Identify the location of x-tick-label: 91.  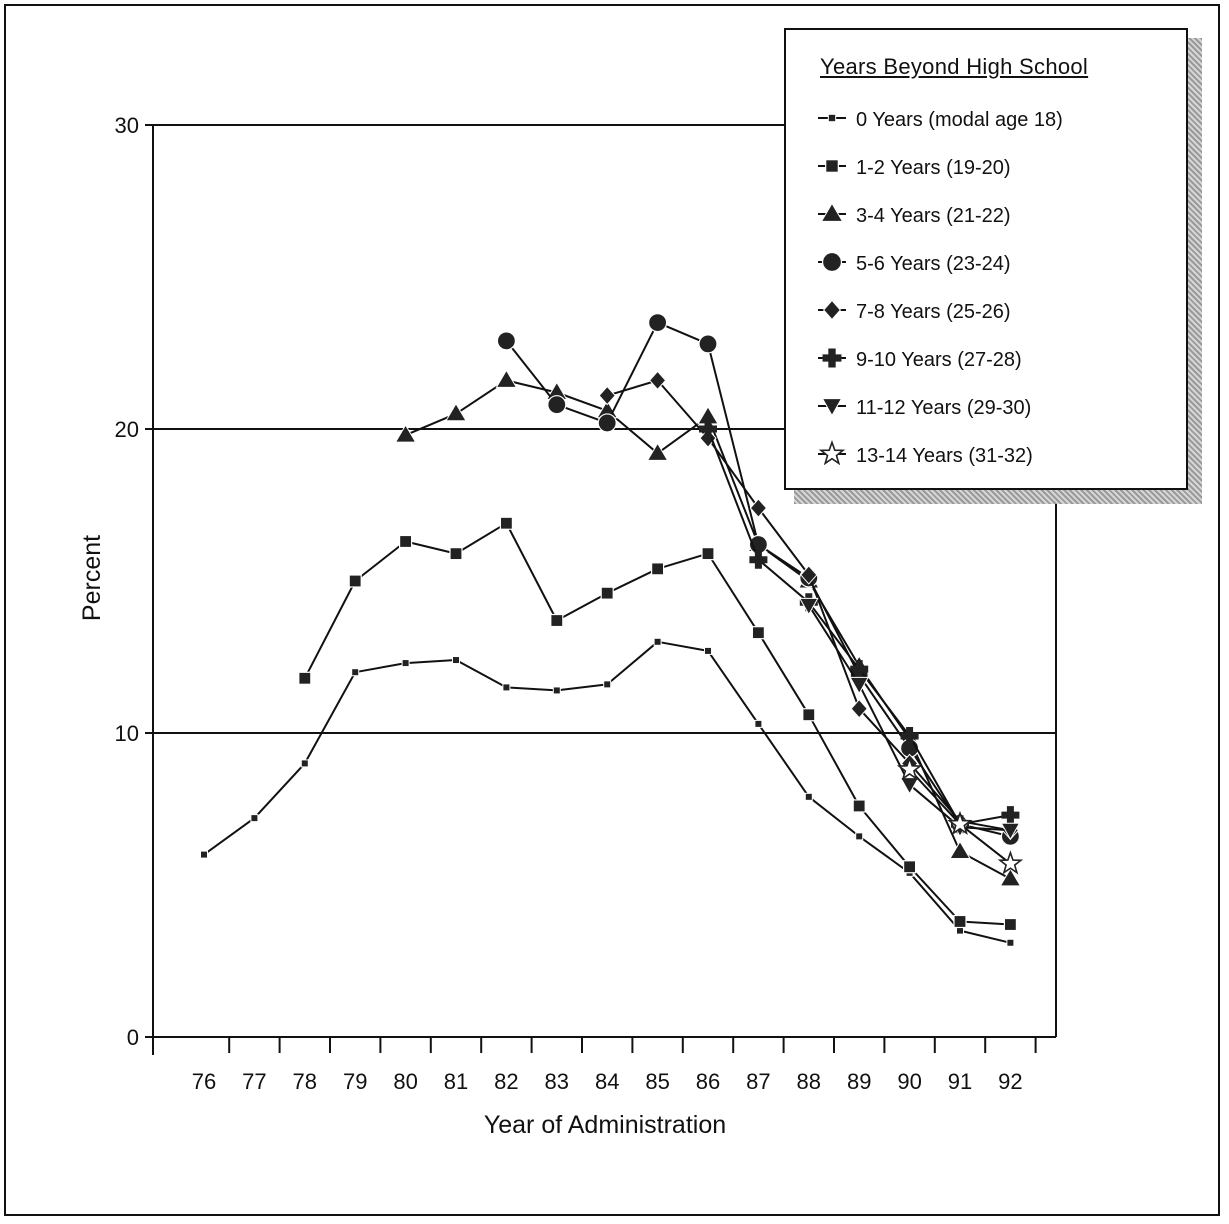
(960, 1081).